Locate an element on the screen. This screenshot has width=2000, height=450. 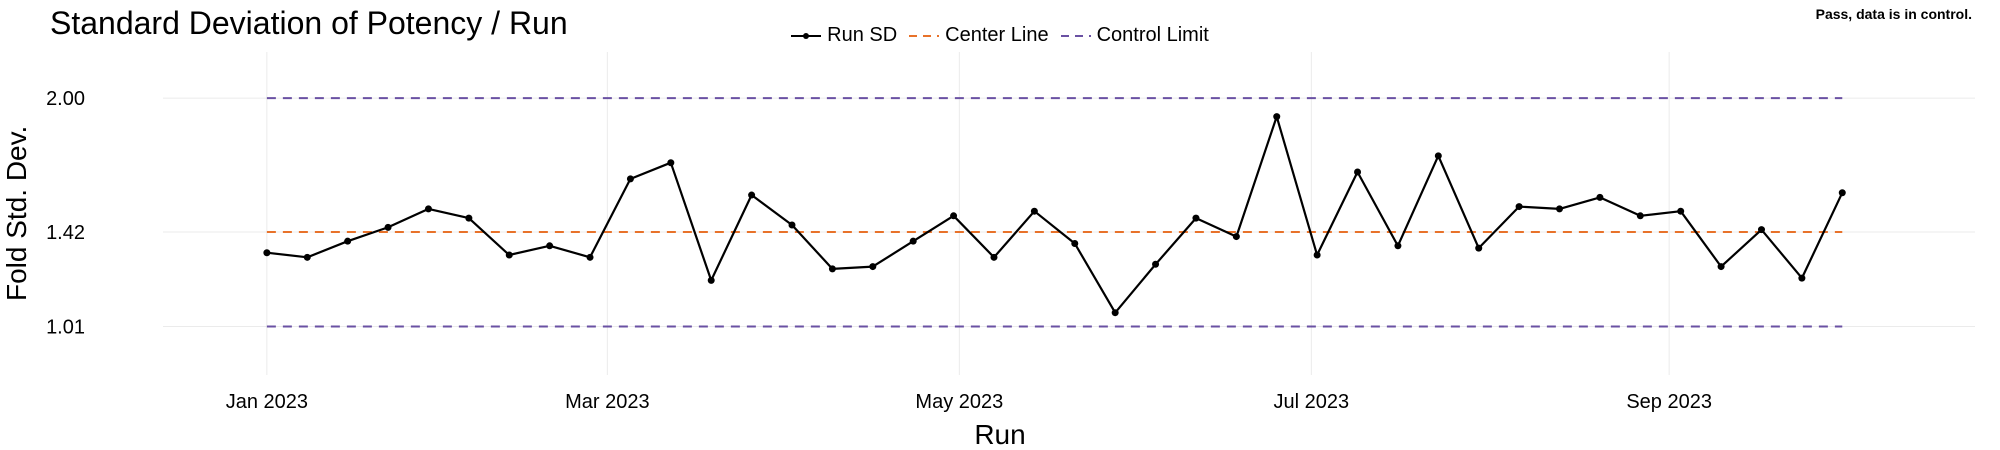
legend-key-center-line is located at coordinates (924, 35).